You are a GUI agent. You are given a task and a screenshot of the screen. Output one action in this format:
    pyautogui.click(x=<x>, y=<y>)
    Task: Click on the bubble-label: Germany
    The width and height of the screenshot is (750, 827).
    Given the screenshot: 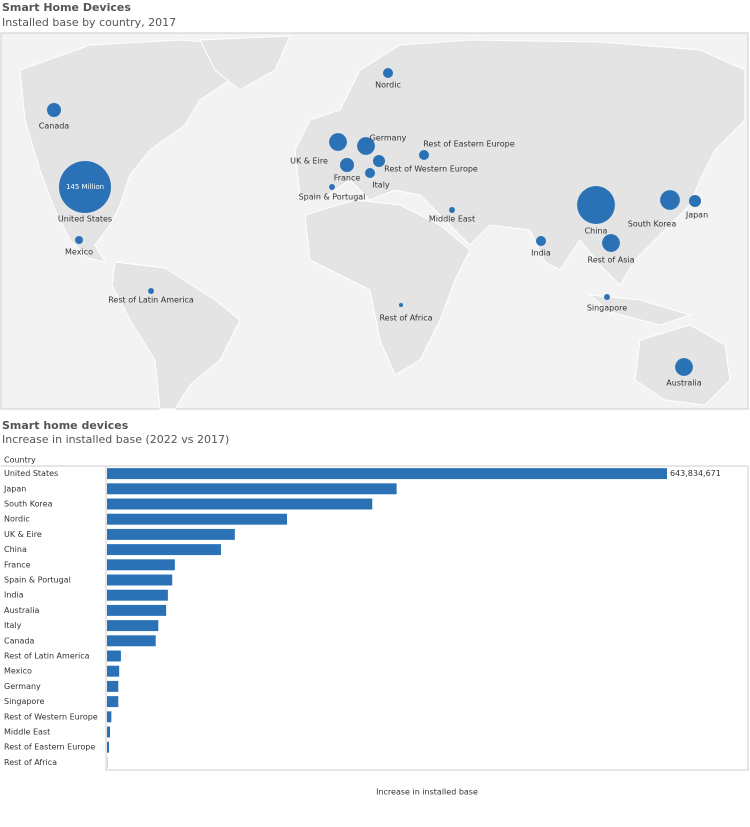 What is the action you would take?
    pyautogui.click(x=388, y=138)
    